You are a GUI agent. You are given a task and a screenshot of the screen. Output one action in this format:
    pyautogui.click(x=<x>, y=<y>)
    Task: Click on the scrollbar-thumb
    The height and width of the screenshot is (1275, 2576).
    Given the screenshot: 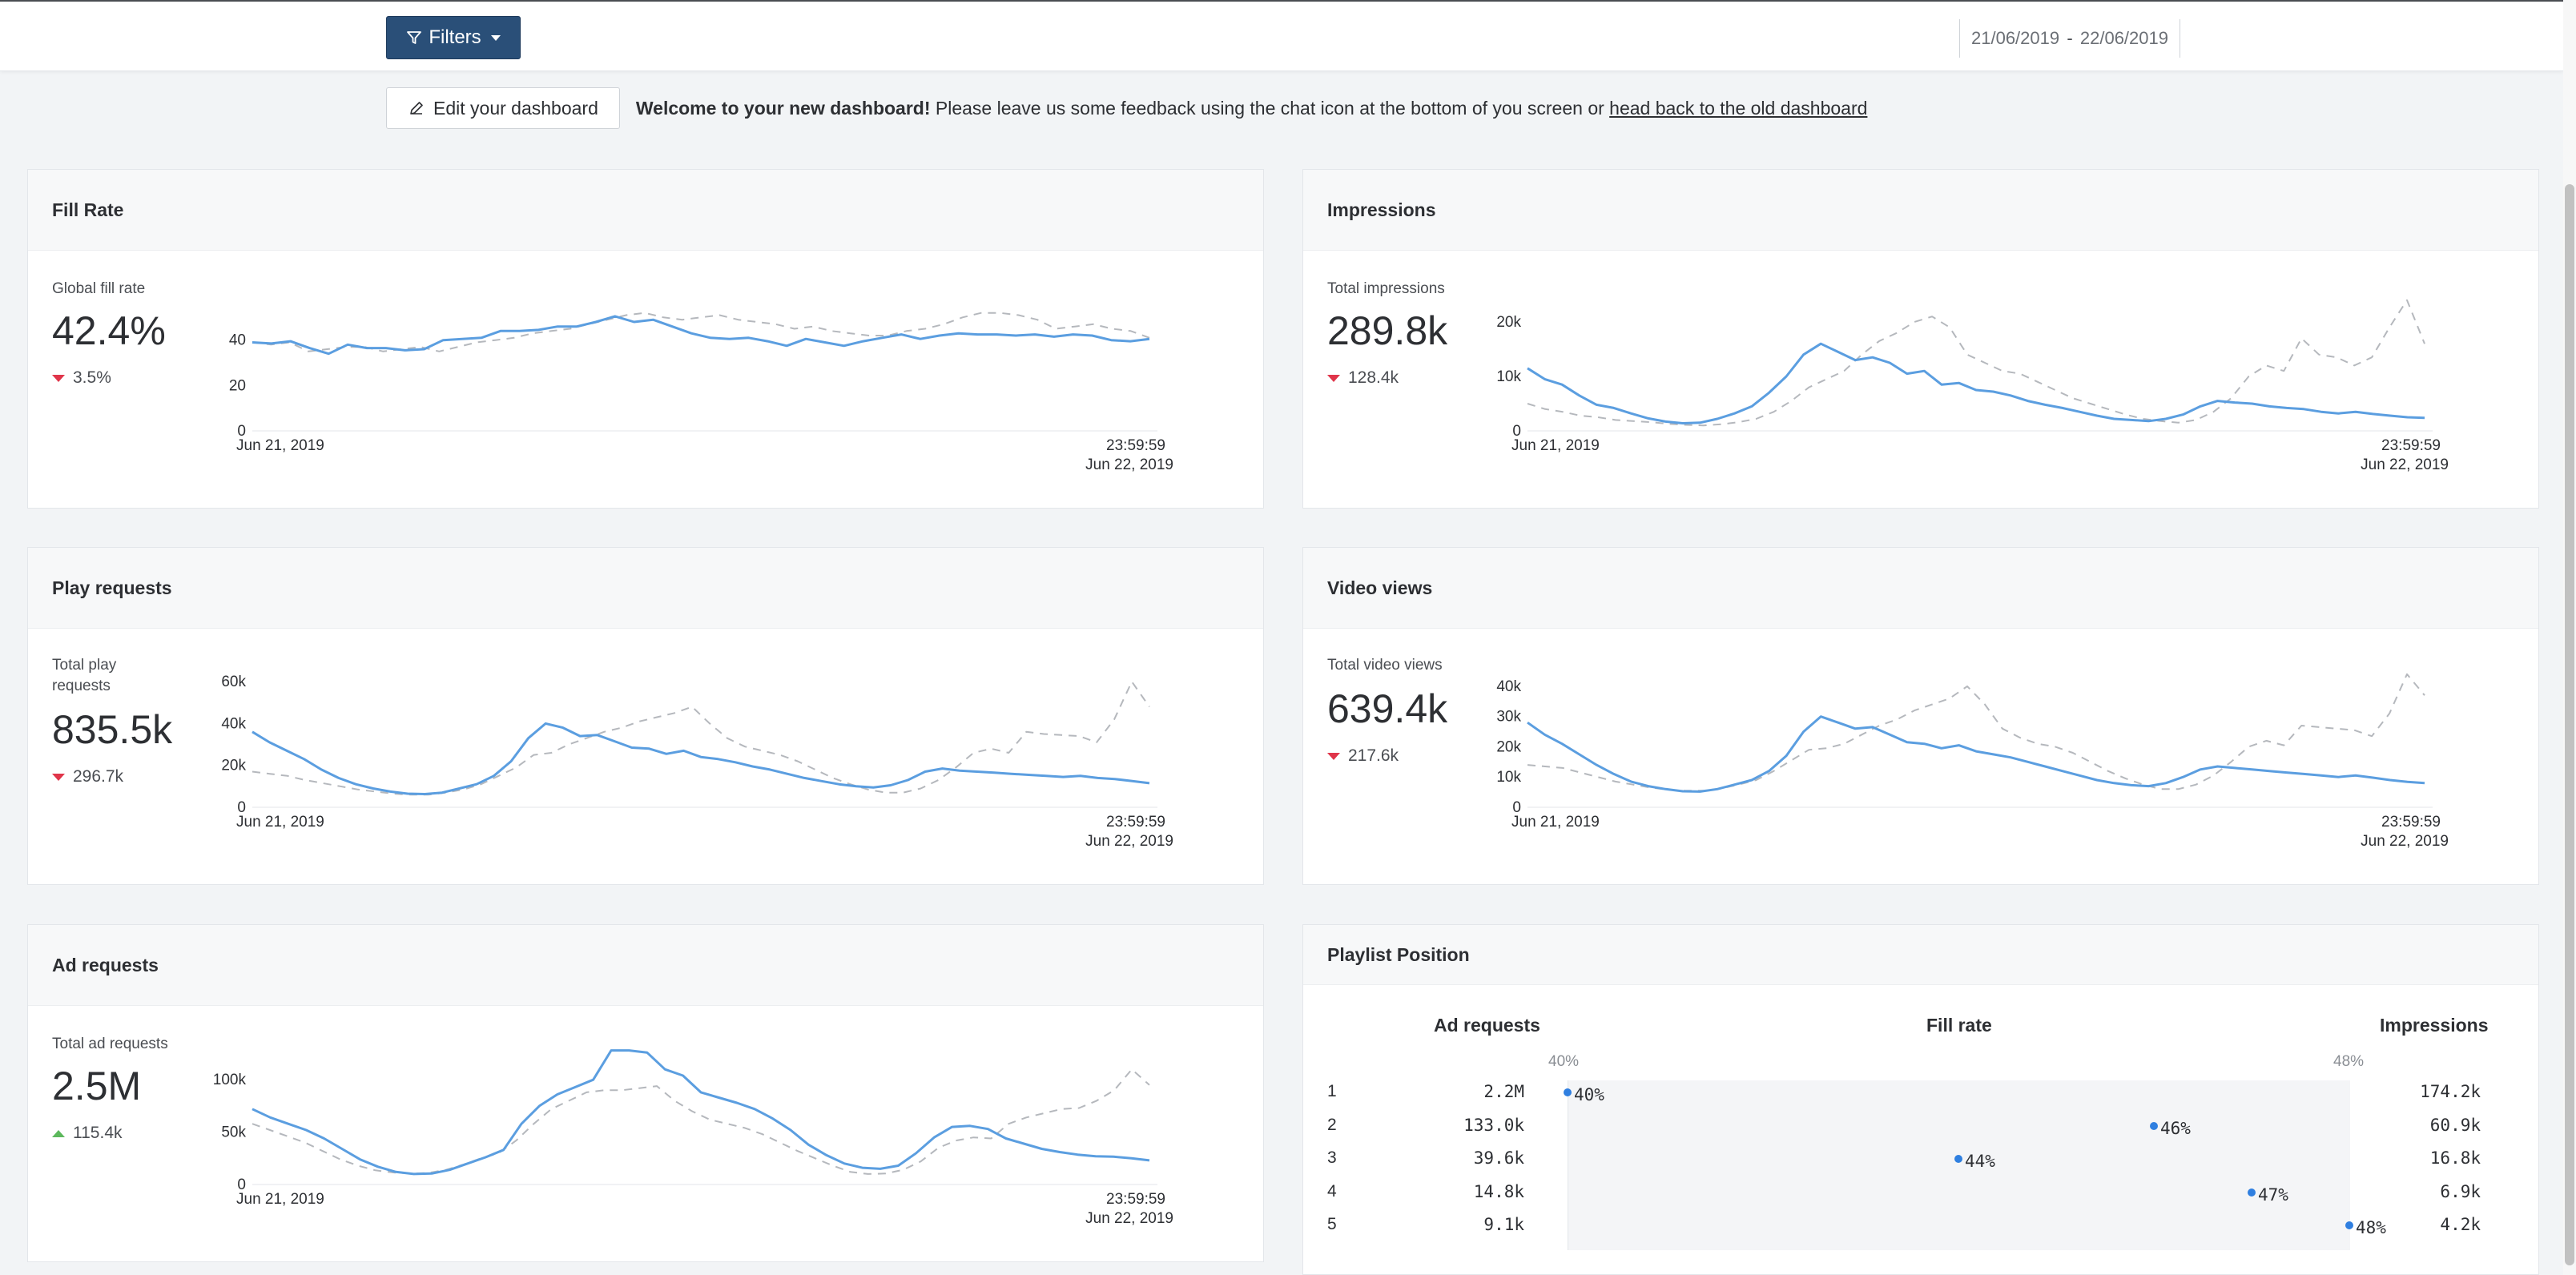 What is the action you would take?
    pyautogui.click(x=2569, y=724)
    